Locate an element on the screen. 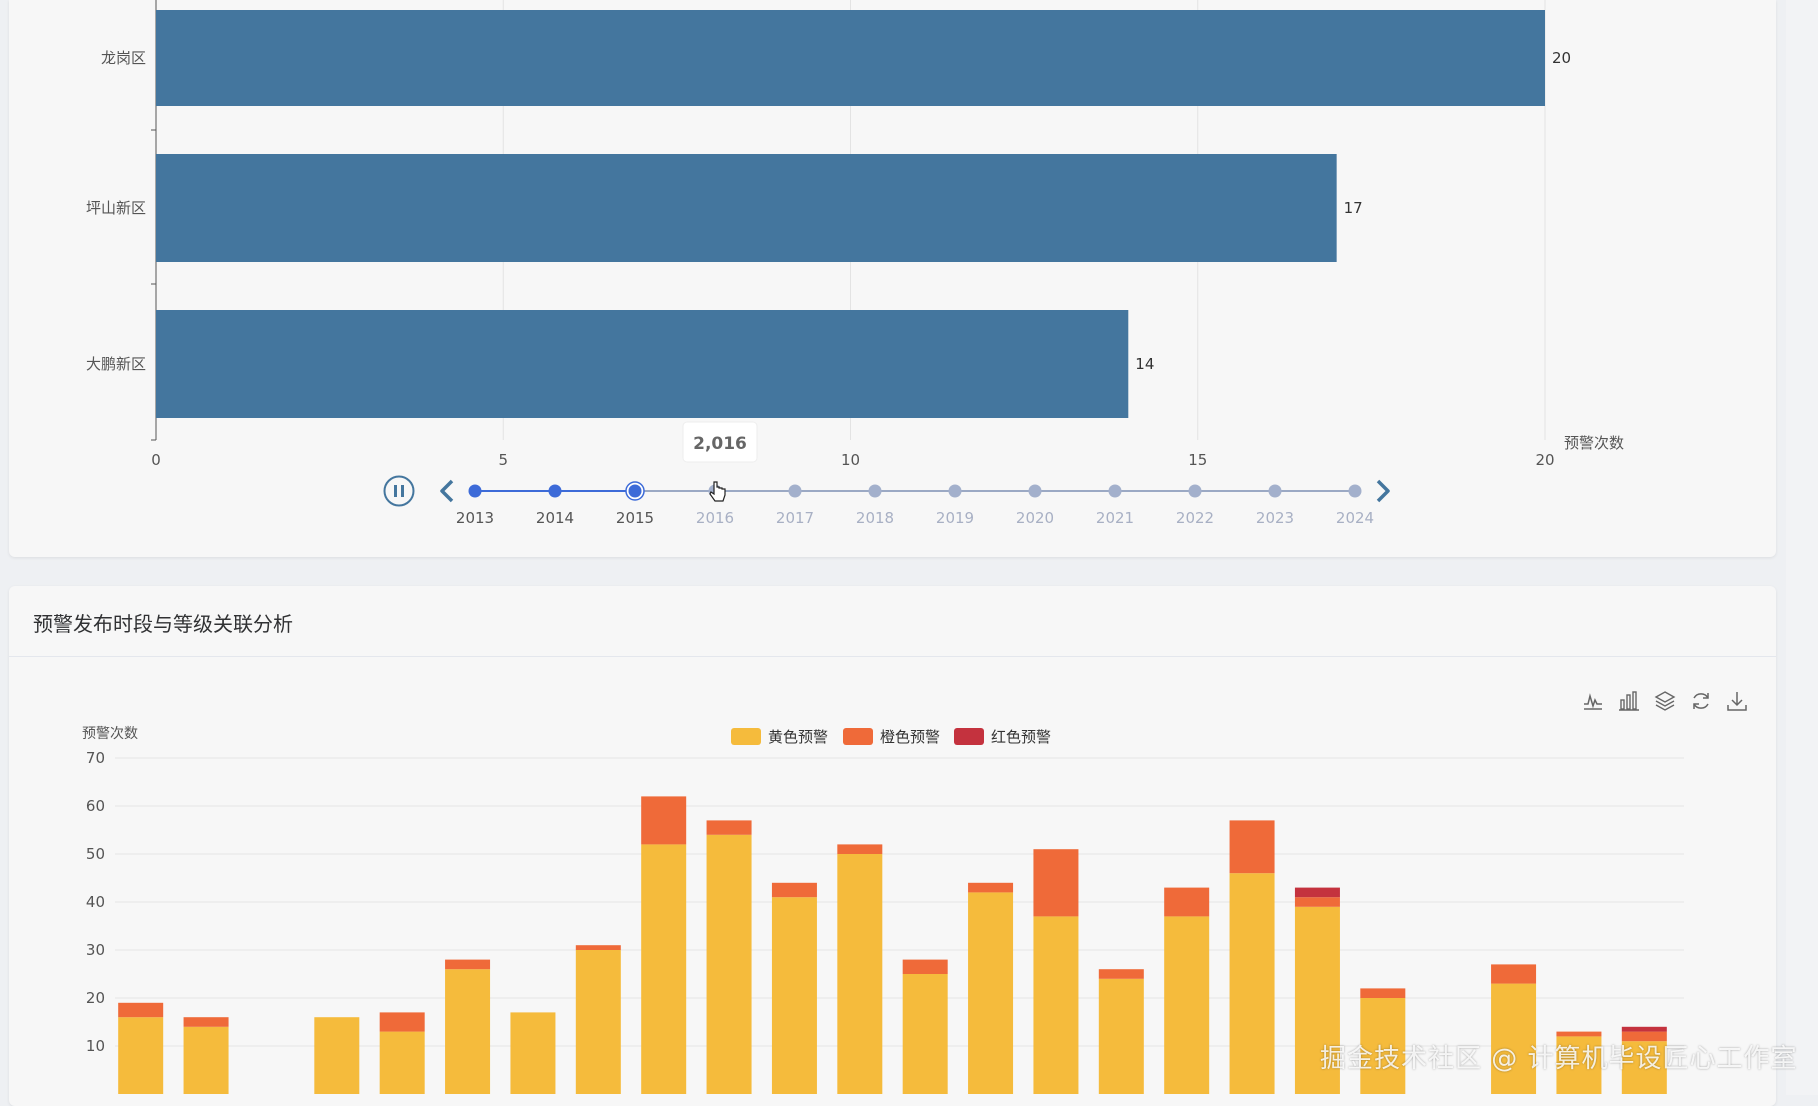  legend-label: 红色预警 is located at coordinates (1021, 737).